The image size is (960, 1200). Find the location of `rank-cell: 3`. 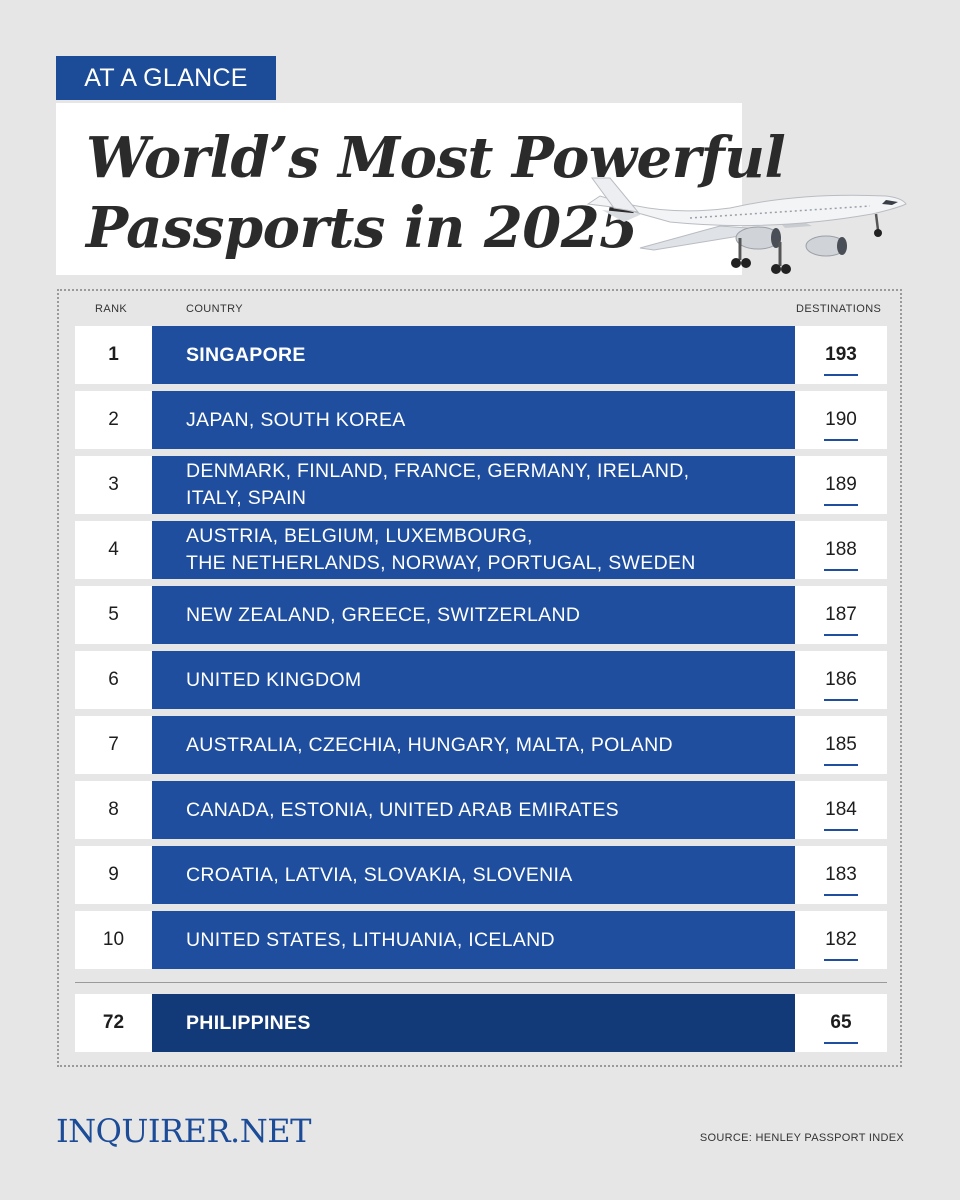

rank-cell: 3 is located at coordinates (113, 485).